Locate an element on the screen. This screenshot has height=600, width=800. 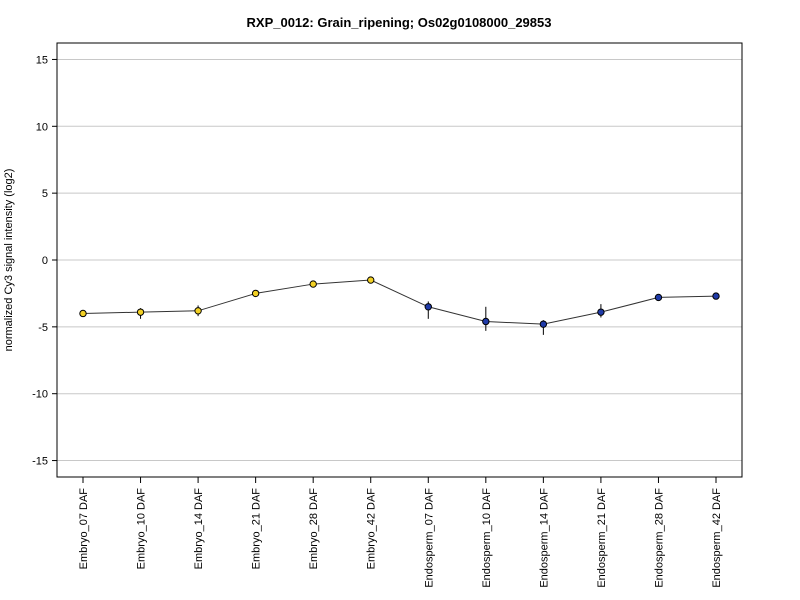
y-tick-label: -15 is located at coordinates (40, 462).